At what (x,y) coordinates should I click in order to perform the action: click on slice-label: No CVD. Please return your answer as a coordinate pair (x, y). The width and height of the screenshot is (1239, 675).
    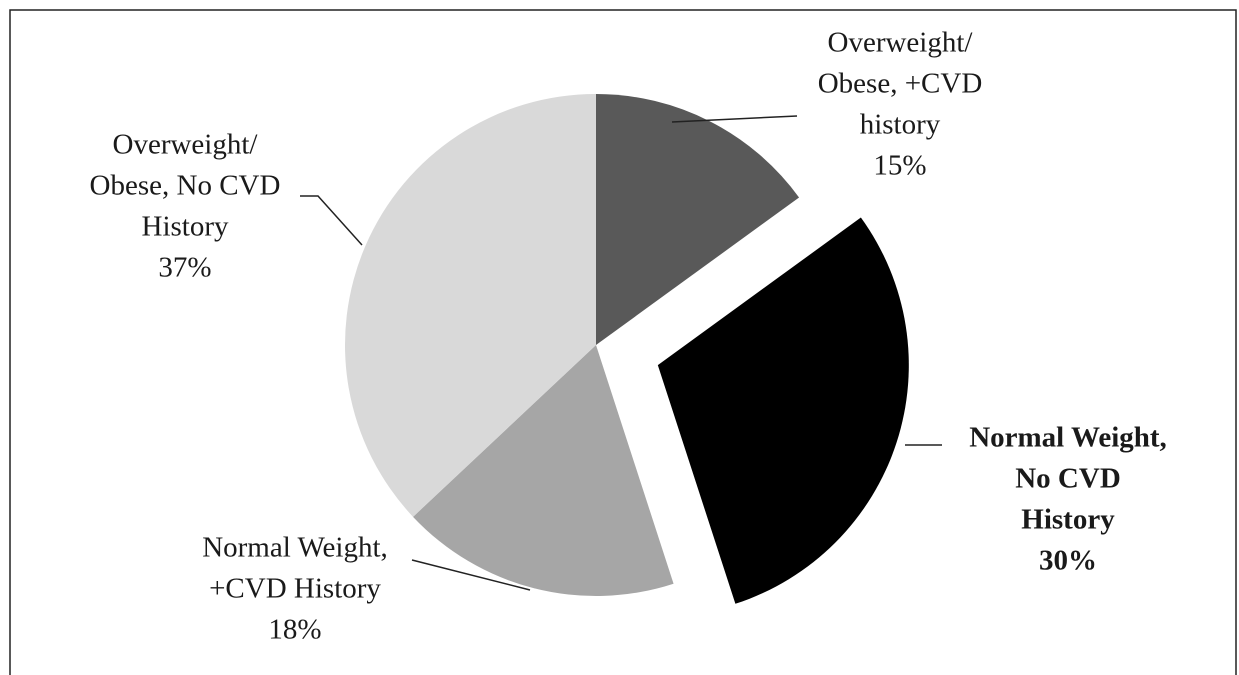
    Looking at the image, I should click on (1068, 479).